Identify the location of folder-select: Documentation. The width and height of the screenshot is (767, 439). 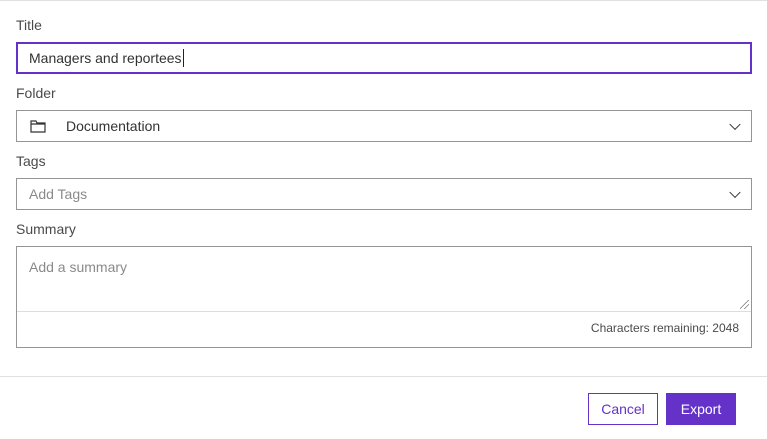
(384, 126).